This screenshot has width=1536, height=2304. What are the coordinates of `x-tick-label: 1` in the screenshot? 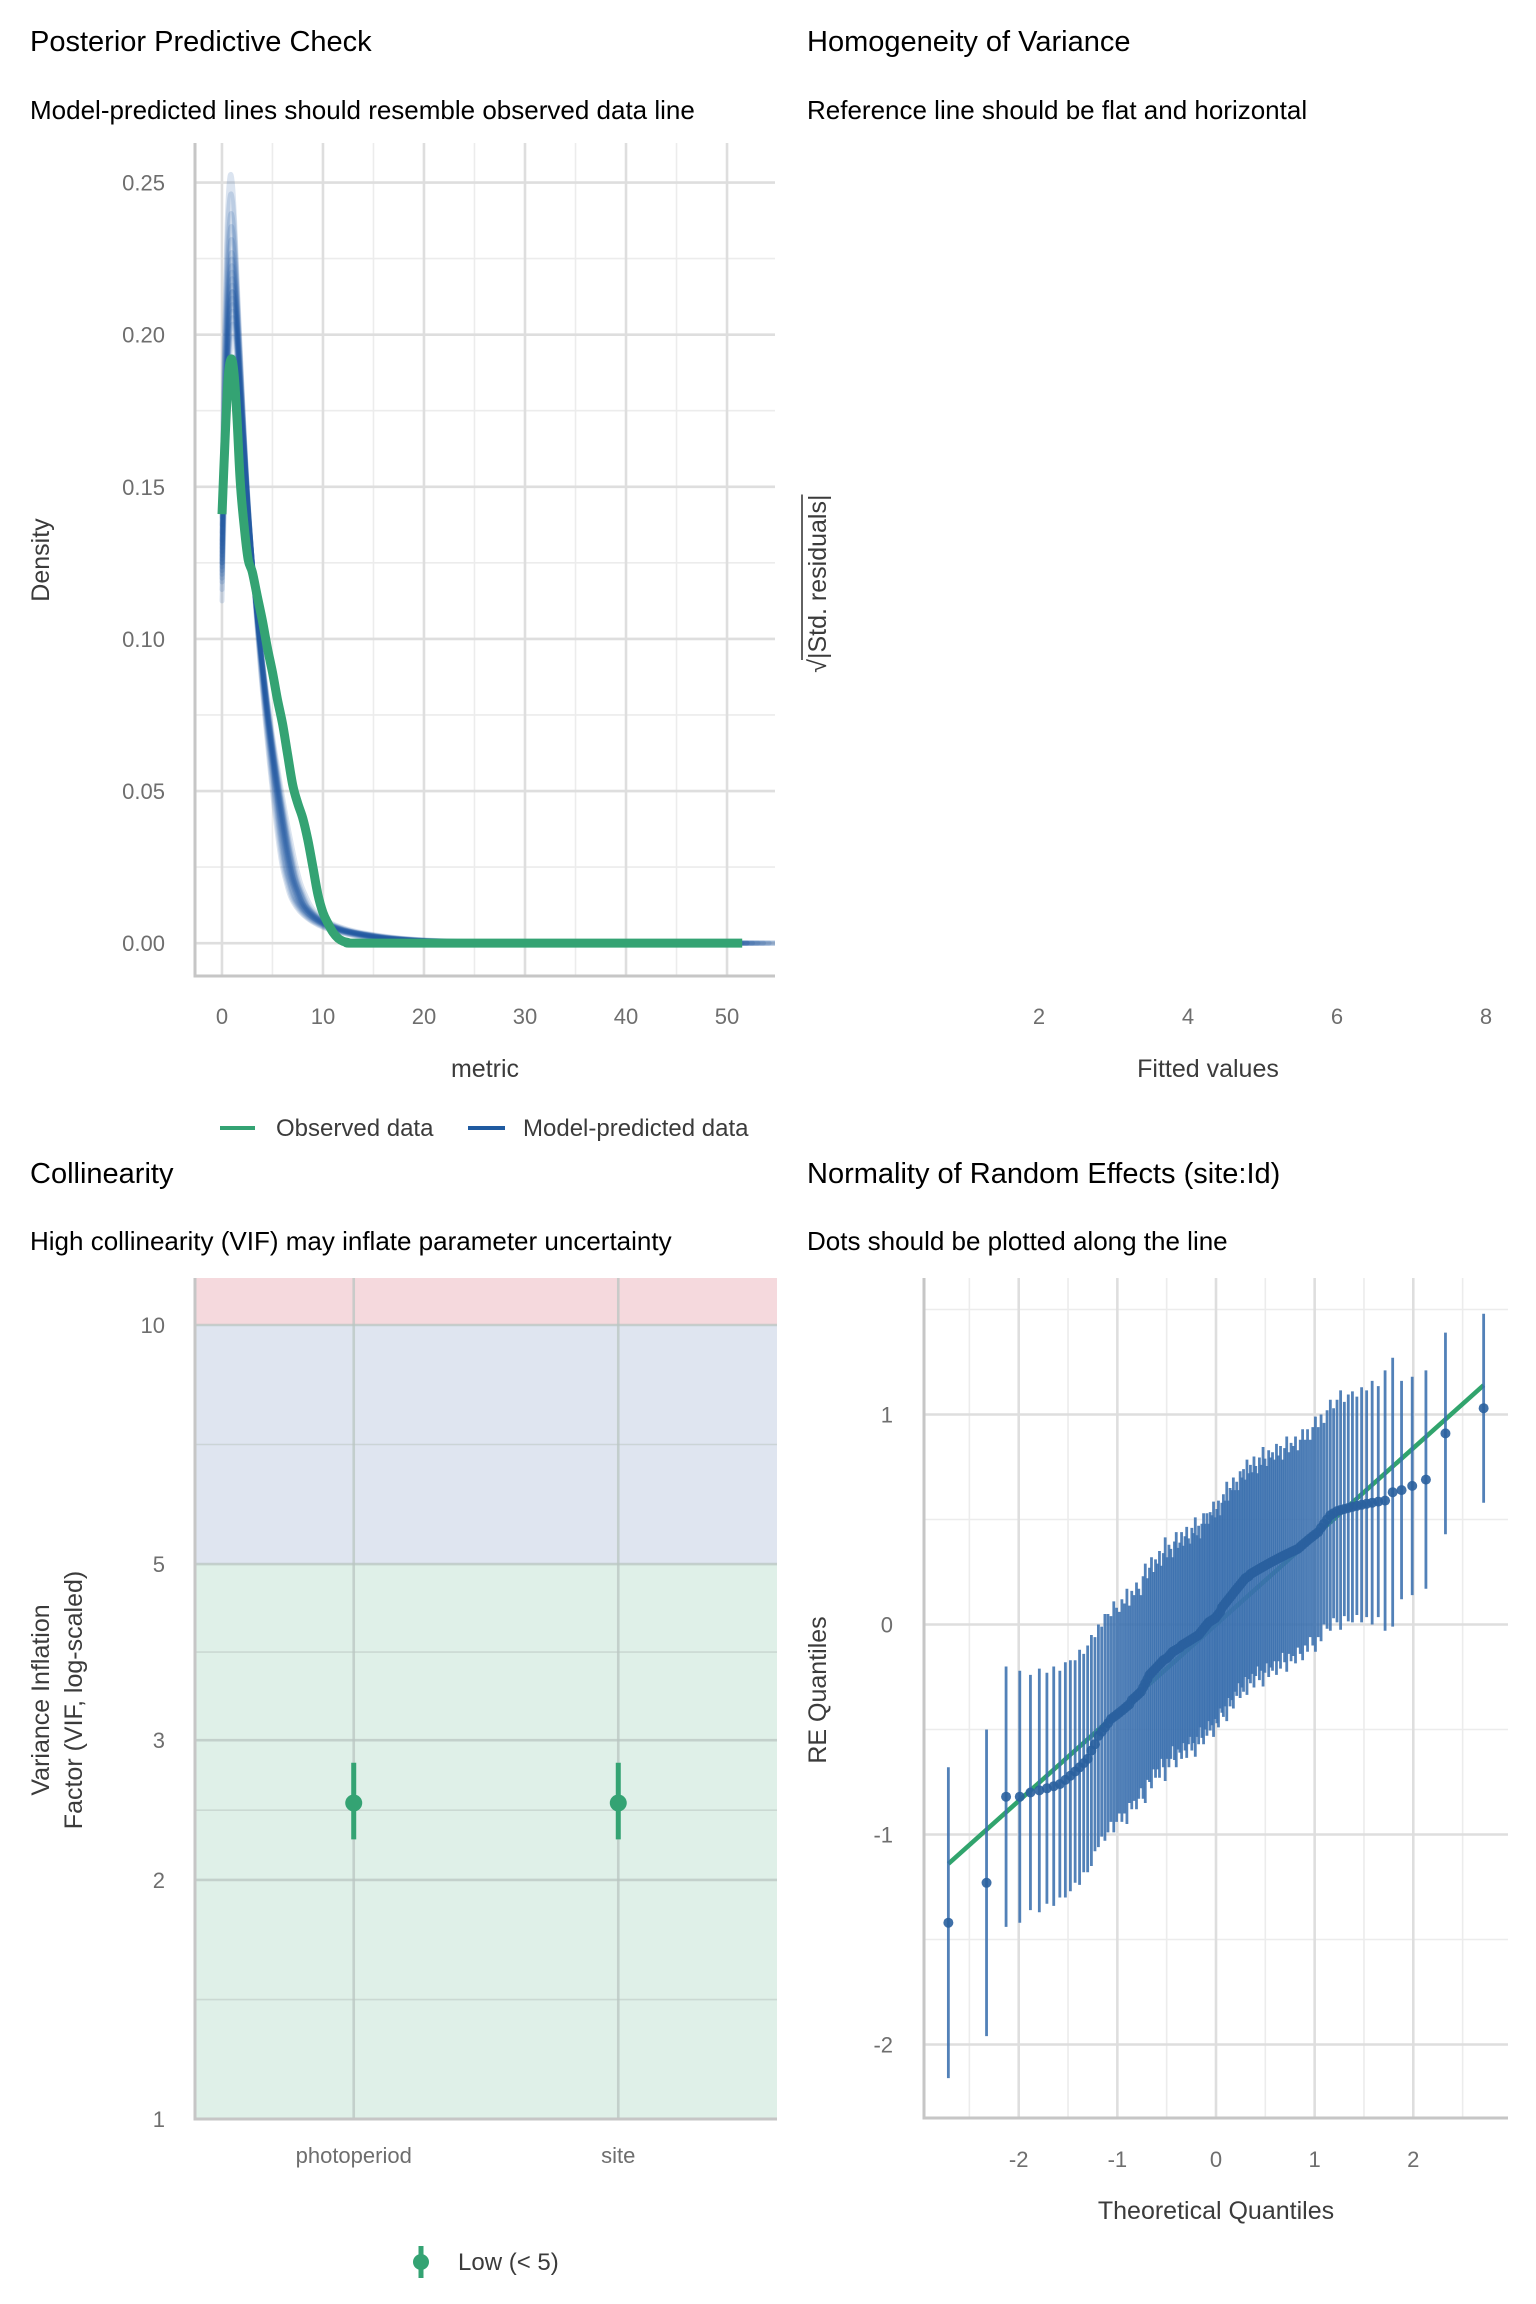 It's located at (1315, 2159).